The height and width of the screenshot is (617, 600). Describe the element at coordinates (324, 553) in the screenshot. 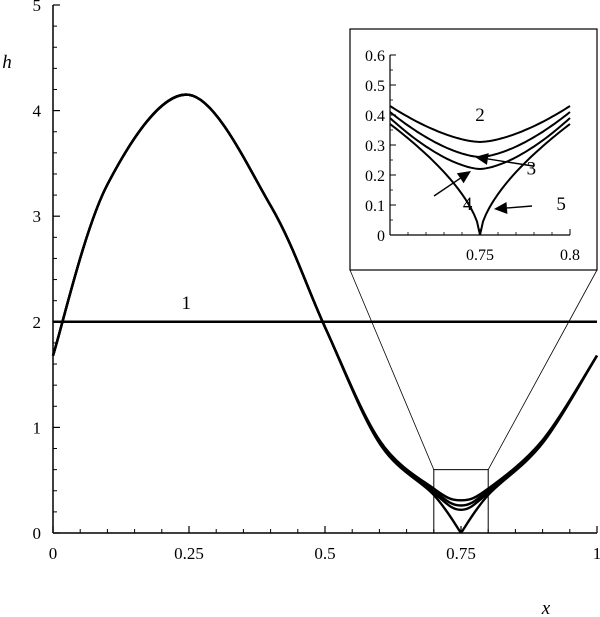

I see `x-tick-label: 0.5` at that location.